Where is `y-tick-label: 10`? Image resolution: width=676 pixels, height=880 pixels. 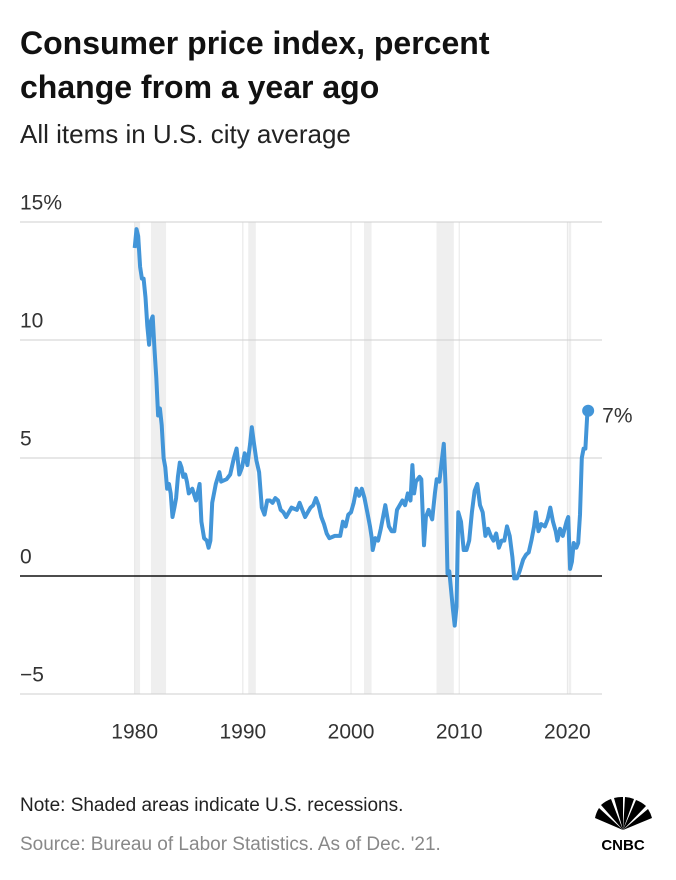 y-tick-label: 10 is located at coordinates (31, 321).